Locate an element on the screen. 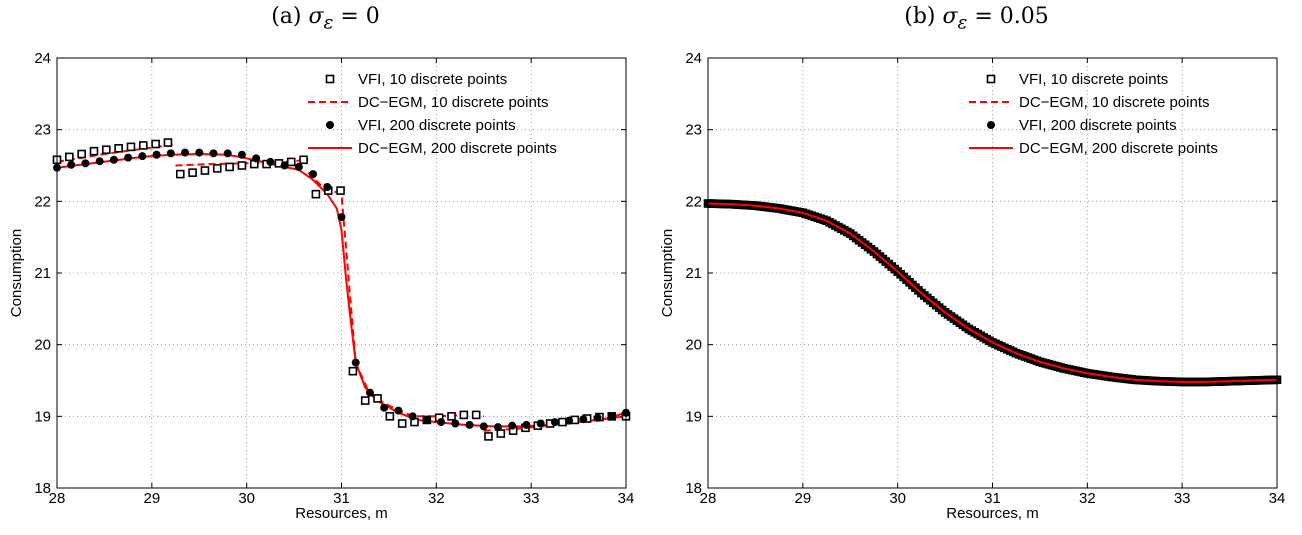 The height and width of the screenshot is (535, 1302). legend-label: DC−EGM, 10 discrete points is located at coordinates (1114, 102).